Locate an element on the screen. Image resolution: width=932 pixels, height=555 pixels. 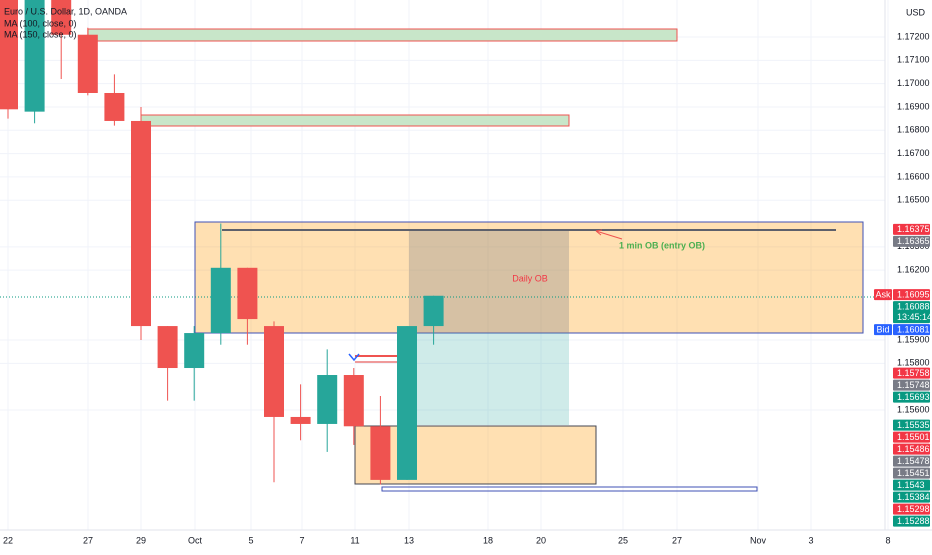
price-tag-label: 1.16081 is located at coordinates (913, 329).